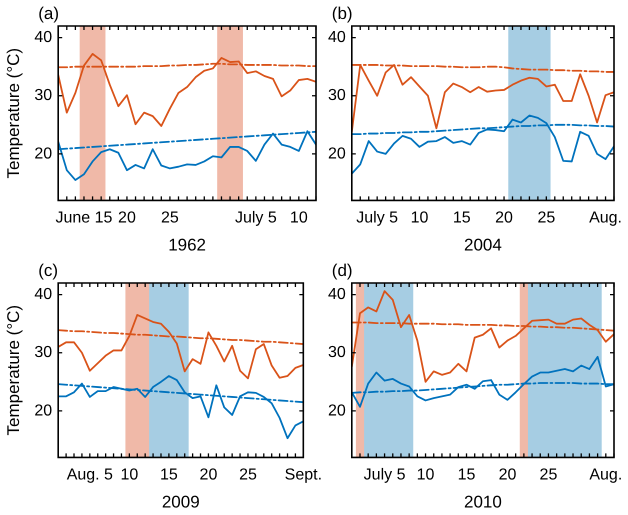  I want to click on chart-title: (c), so click(48, 270).